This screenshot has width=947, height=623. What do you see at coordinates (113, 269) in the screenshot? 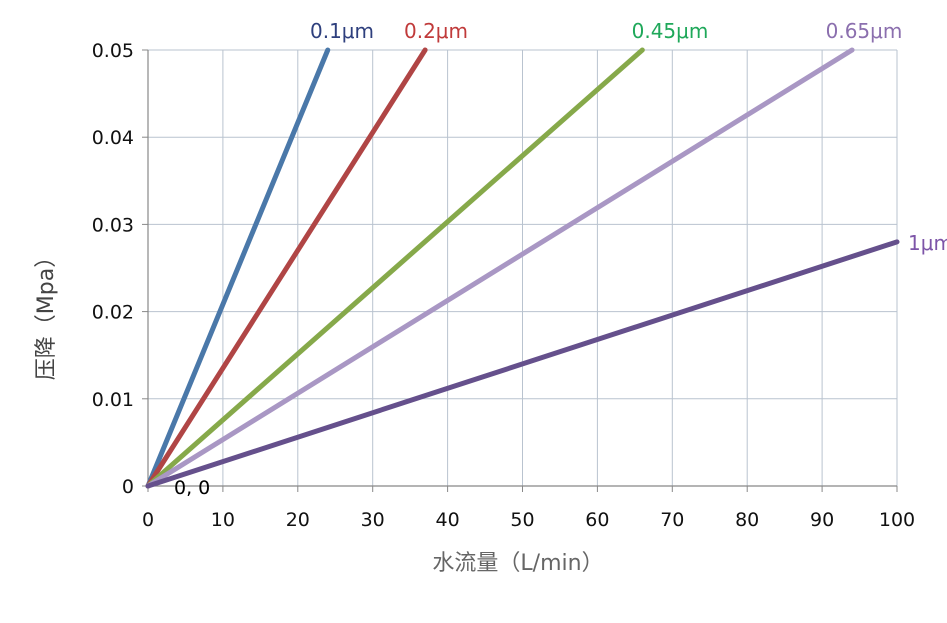
I see `y-tick-labels: 0 0.01 0.02 0.03 0.04 0.05` at bounding box center [113, 269].